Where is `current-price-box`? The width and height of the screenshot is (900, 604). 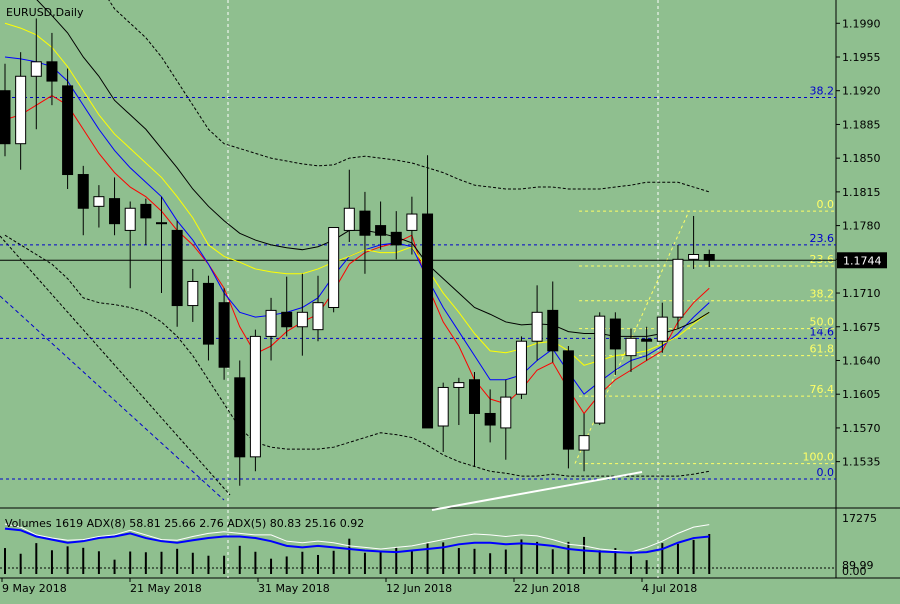
current-price-box is located at coordinates (862, 260).